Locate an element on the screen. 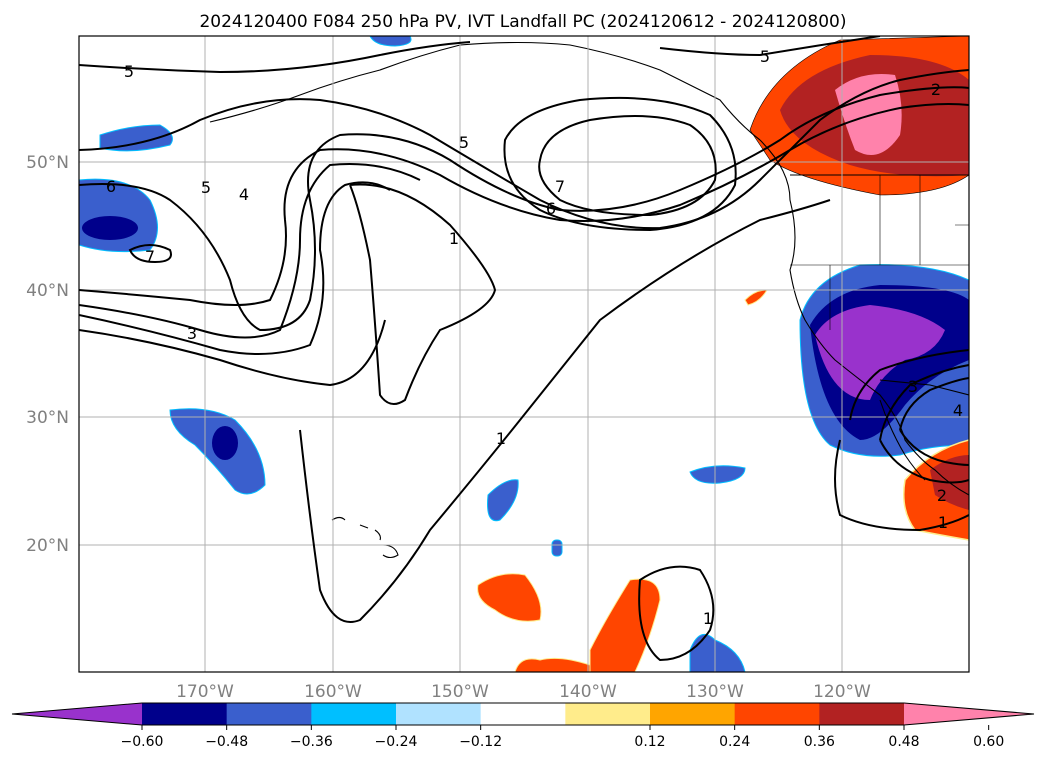 This screenshot has height=765, width=1047. colorbar-tick-label: 0.60 is located at coordinates (988, 742).